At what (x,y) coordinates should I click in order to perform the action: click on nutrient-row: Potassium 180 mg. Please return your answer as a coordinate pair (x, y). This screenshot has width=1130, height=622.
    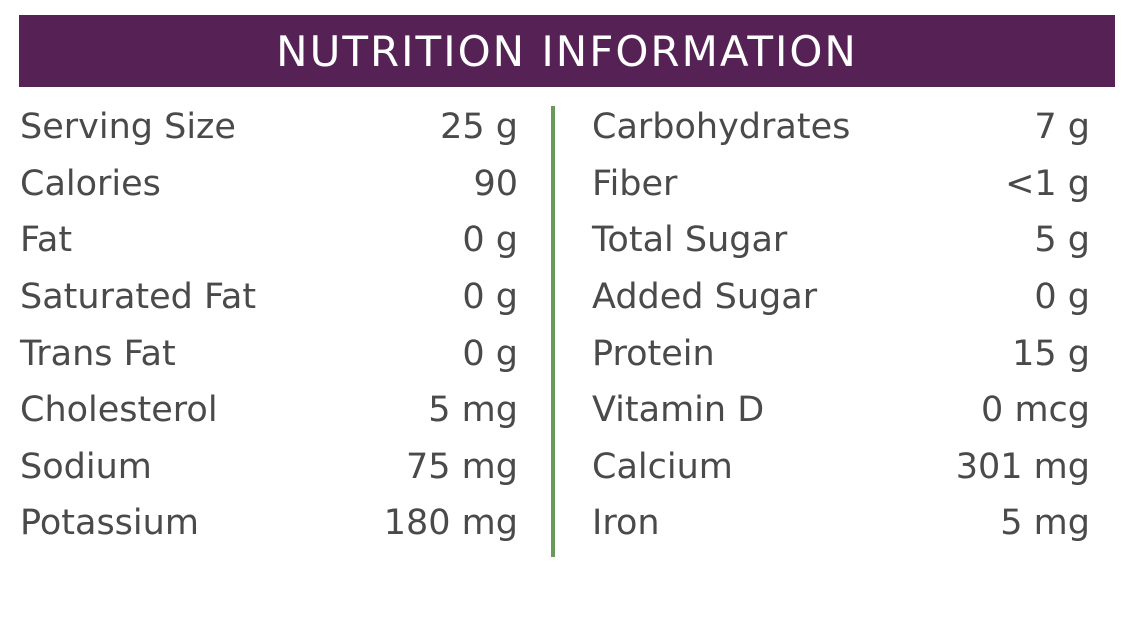
    Looking at the image, I should click on (269, 523).